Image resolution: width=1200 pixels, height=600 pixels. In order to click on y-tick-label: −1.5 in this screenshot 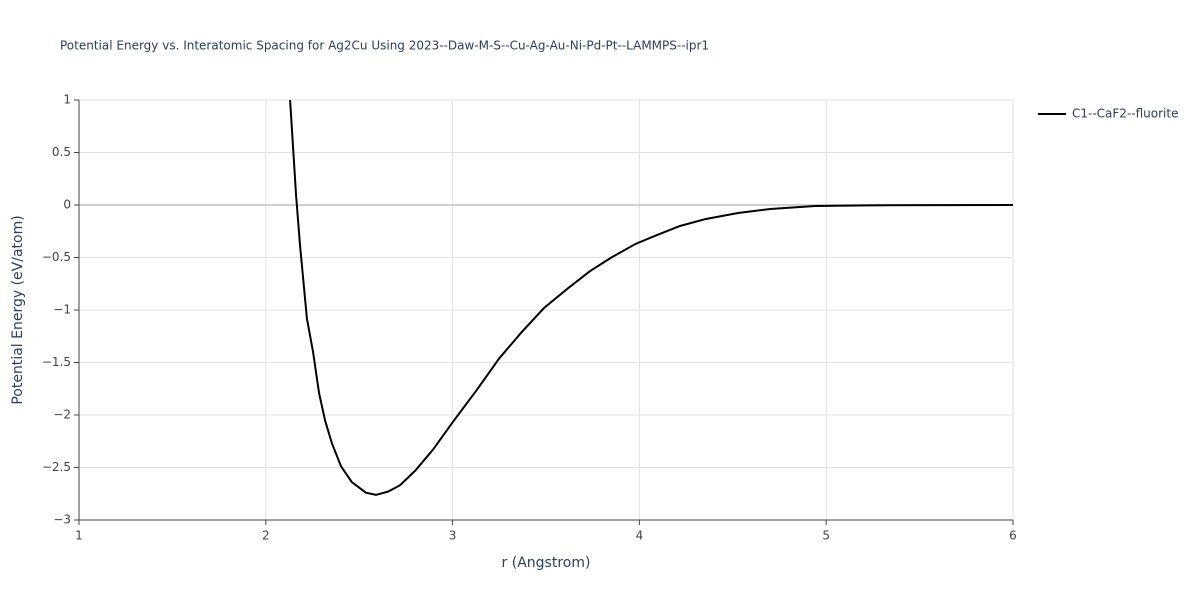, I will do `click(56, 362)`.